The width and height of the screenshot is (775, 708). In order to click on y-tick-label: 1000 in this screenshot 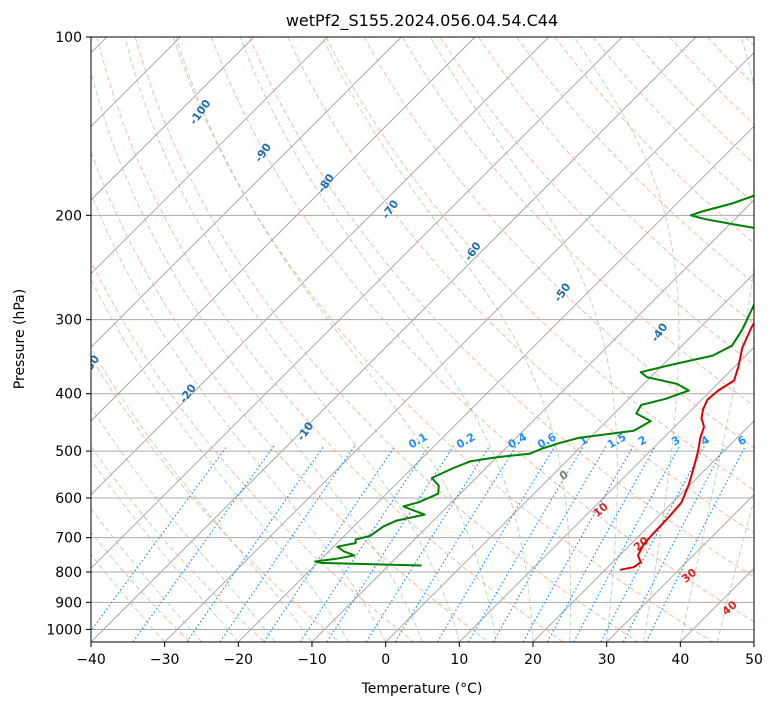, I will do `click(64, 630)`.